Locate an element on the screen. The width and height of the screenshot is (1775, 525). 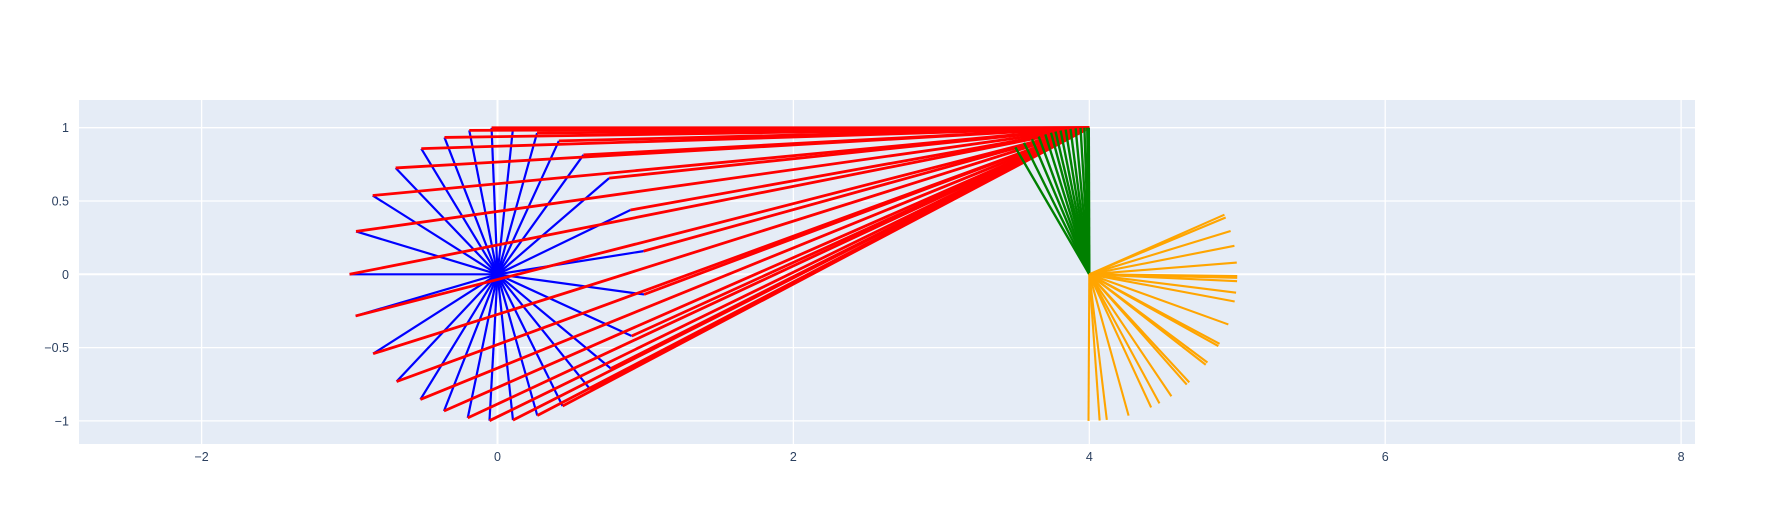
x-tick-label: 2 is located at coordinates (793, 457).